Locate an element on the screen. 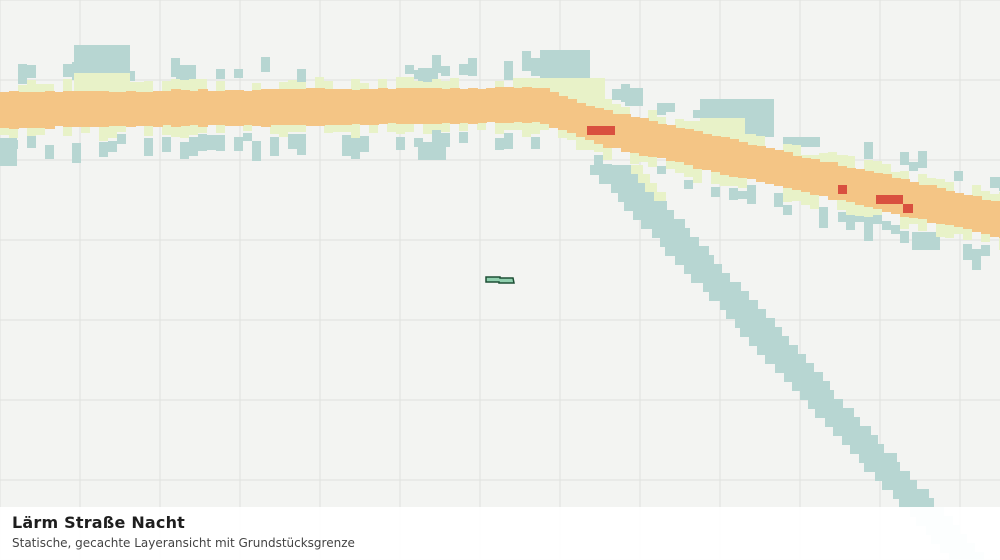  noise-band-max is located at coordinates (750, 169).